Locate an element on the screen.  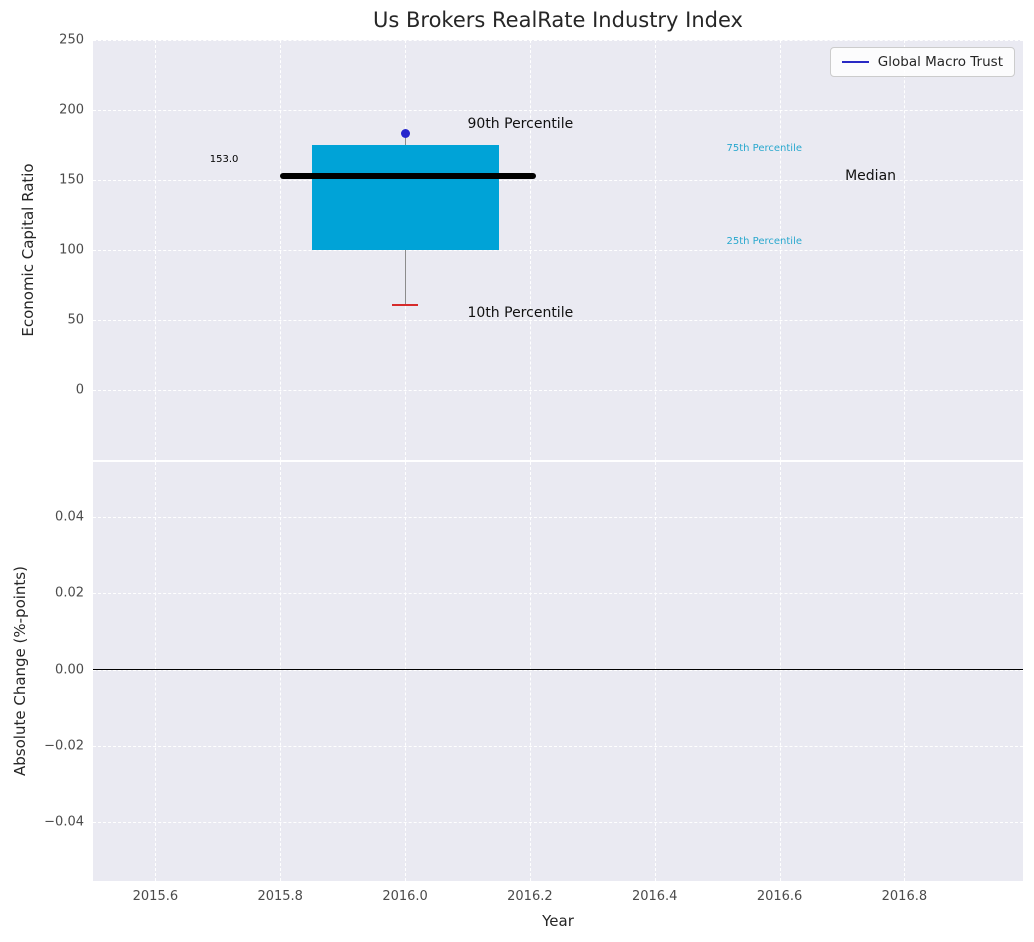
y-tick-label: 100 is located at coordinates (71, 250).